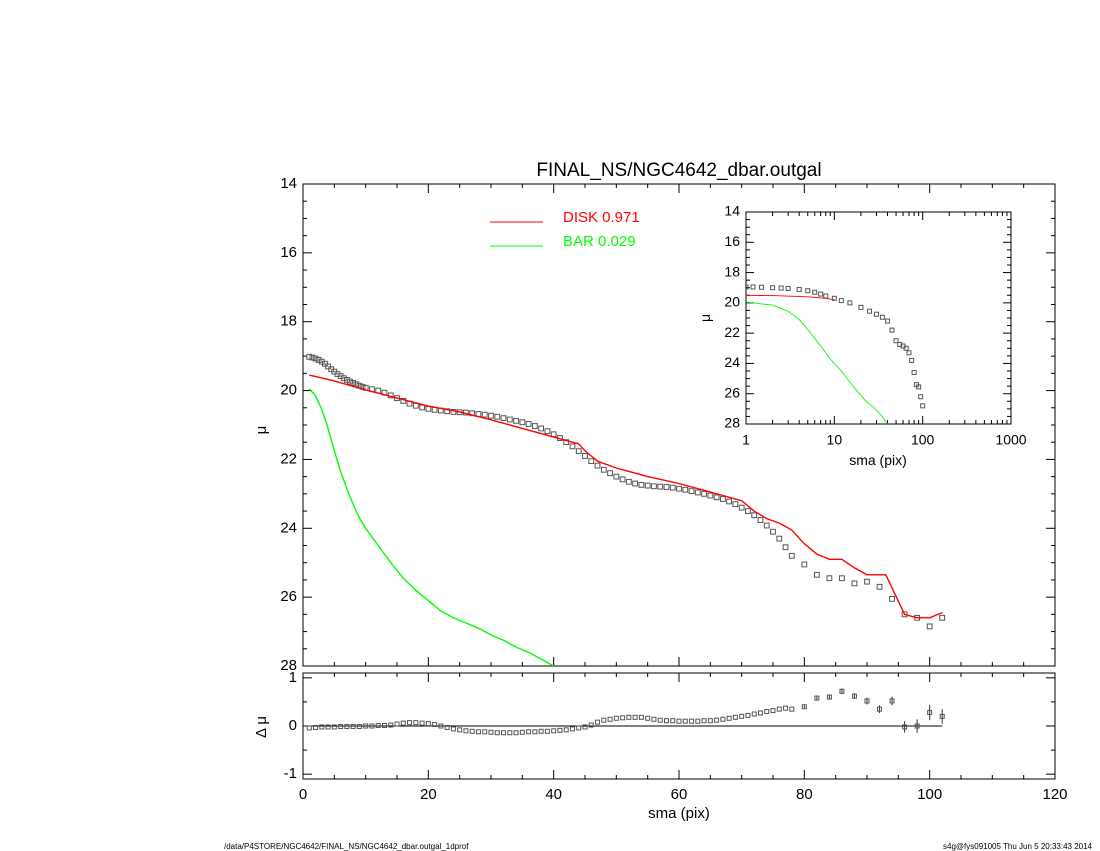  Describe the element at coordinates (817, 362) in the screenshot. I see `inset-bar-model-line` at that location.